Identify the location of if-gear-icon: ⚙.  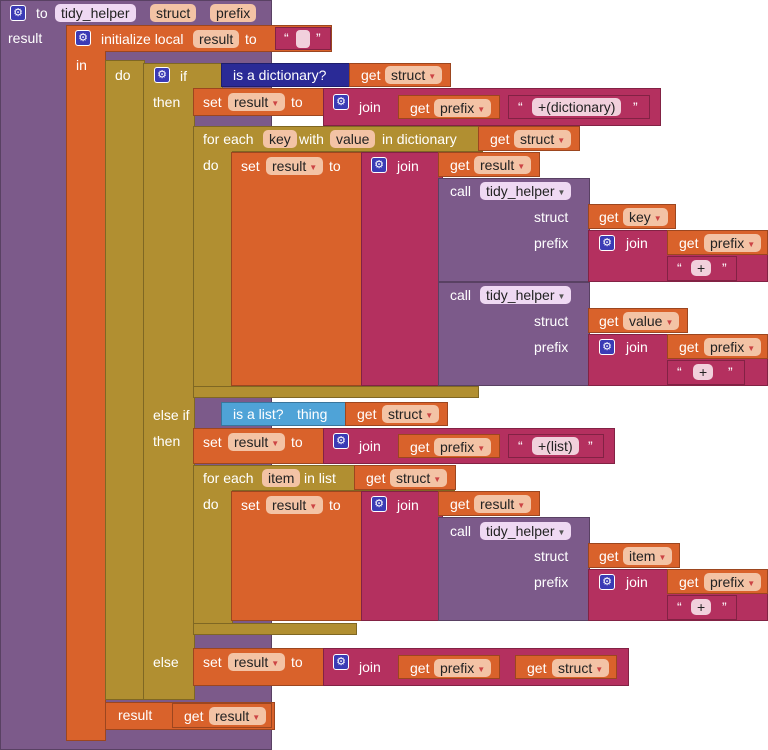
(162, 75).